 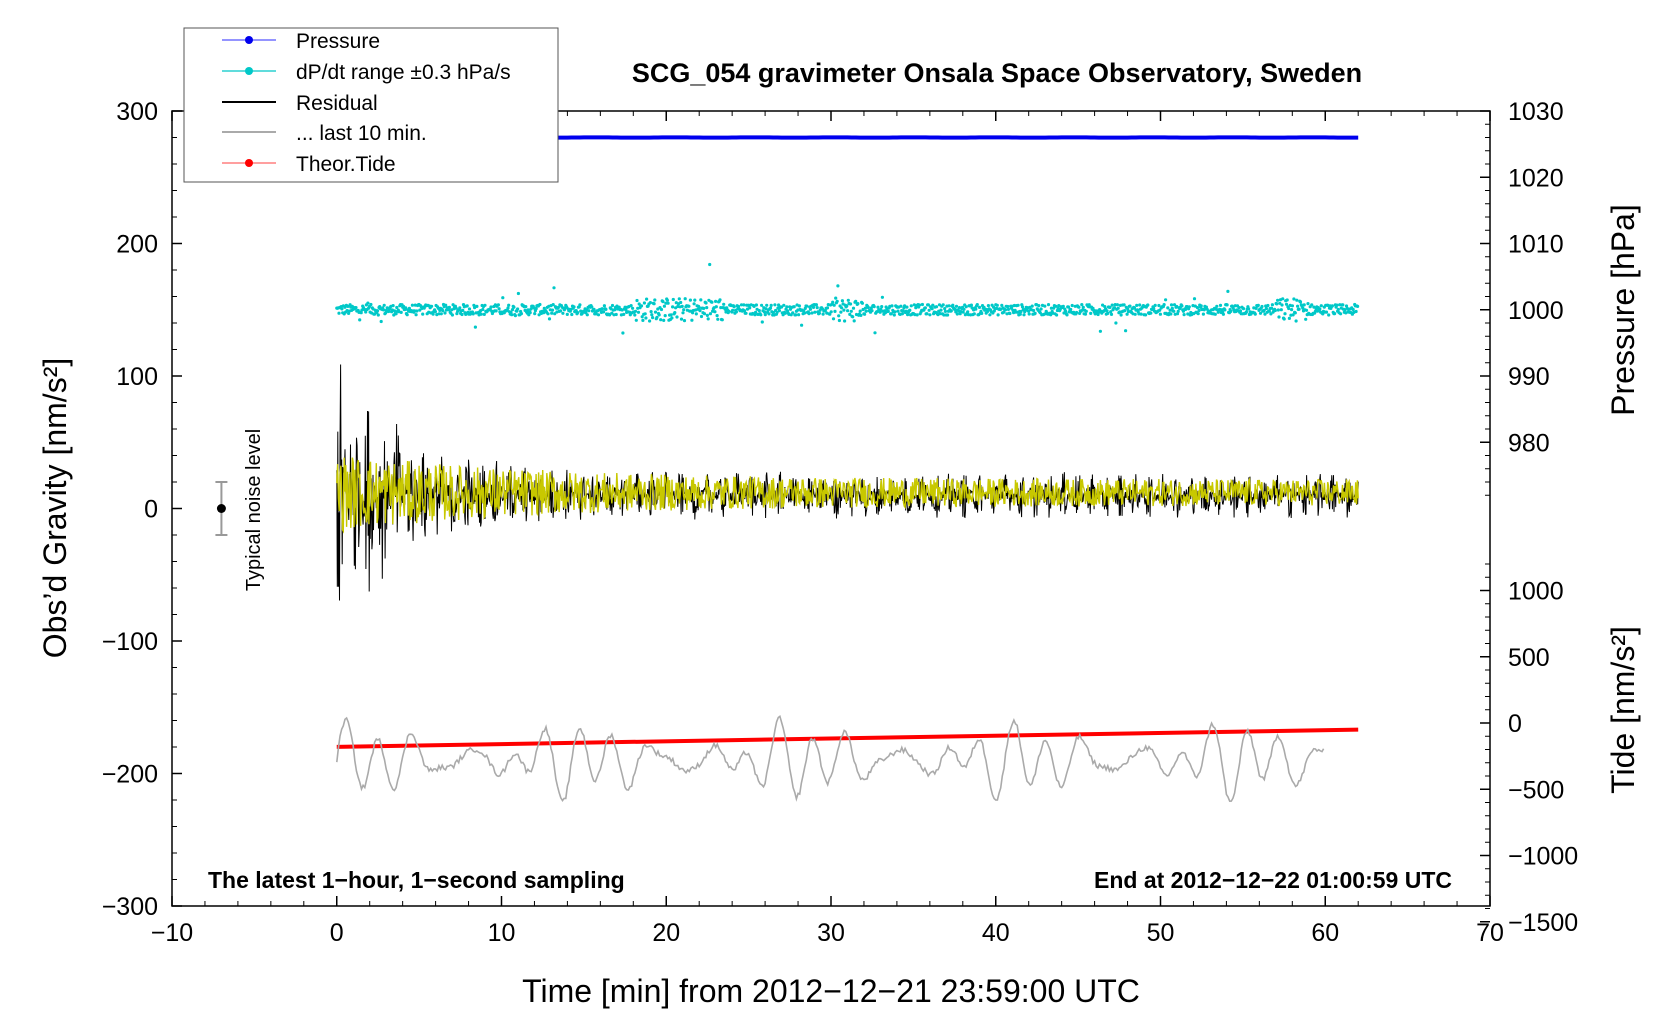 I want to click on noise-level-point, so click(x=221, y=508).